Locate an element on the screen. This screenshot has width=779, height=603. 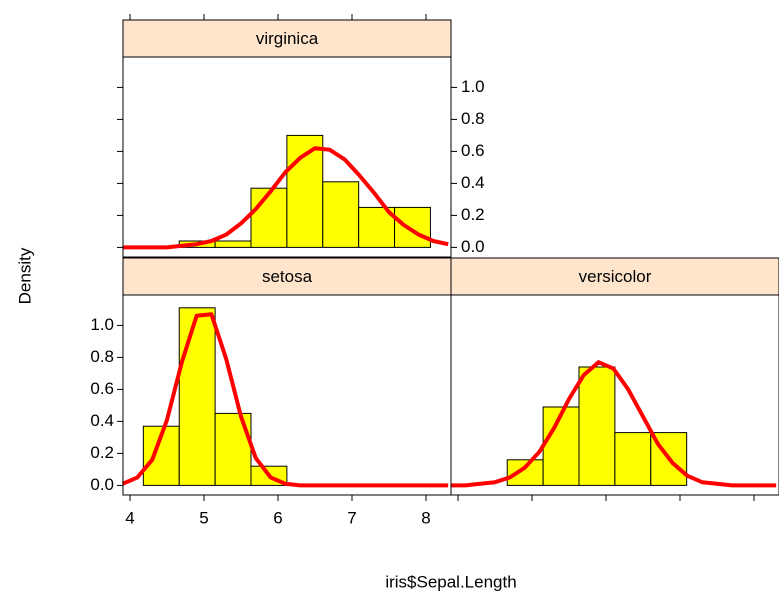
strip-label: virginica is located at coordinates (287, 38).